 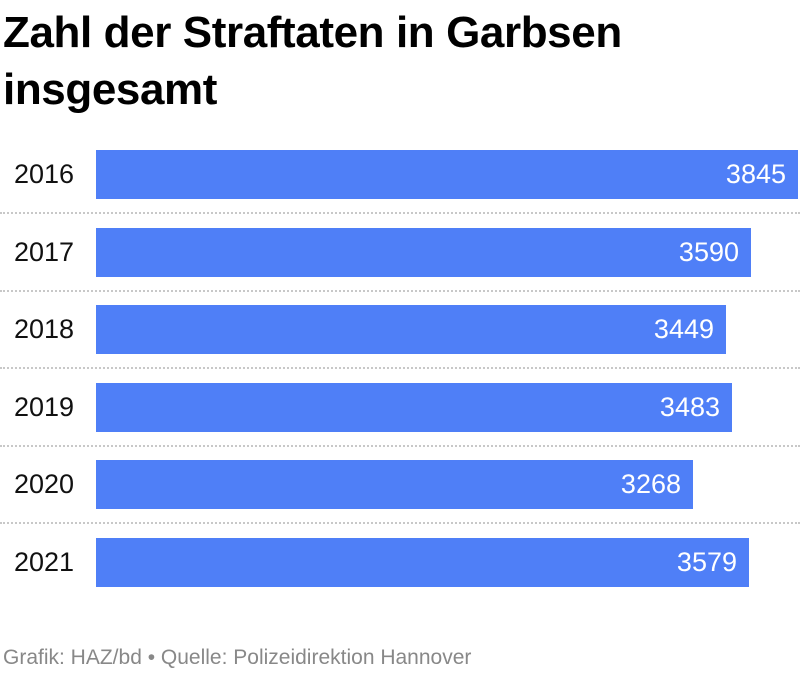 What do you see at coordinates (44, 562) in the screenshot?
I see `category-label: 2021` at bounding box center [44, 562].